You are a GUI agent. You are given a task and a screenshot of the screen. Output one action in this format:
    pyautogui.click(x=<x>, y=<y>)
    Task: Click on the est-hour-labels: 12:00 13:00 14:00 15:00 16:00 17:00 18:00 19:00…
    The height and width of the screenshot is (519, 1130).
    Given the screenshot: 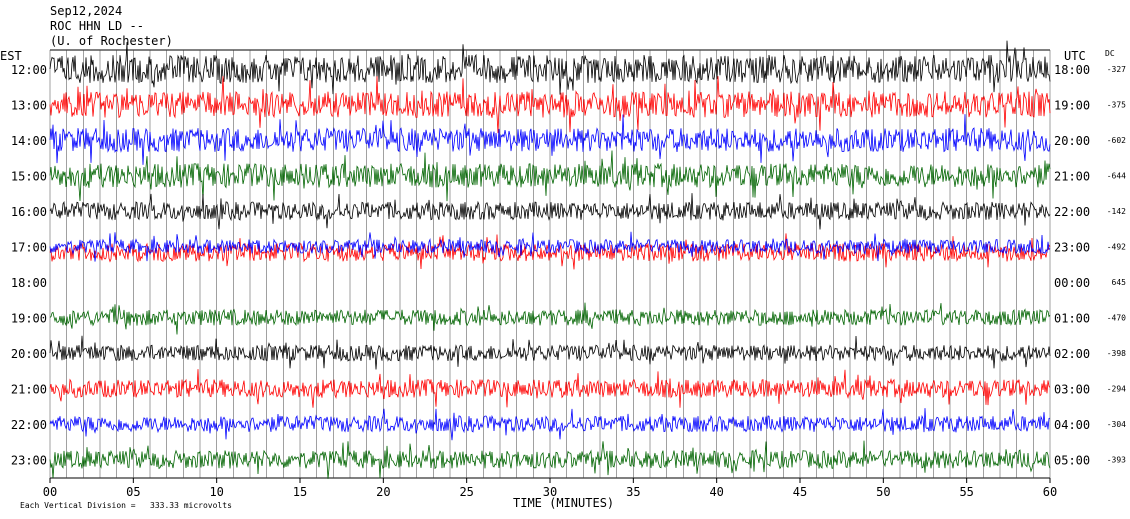 What is the action you would take?
    pyautogui.click(x=29, y=265)
    